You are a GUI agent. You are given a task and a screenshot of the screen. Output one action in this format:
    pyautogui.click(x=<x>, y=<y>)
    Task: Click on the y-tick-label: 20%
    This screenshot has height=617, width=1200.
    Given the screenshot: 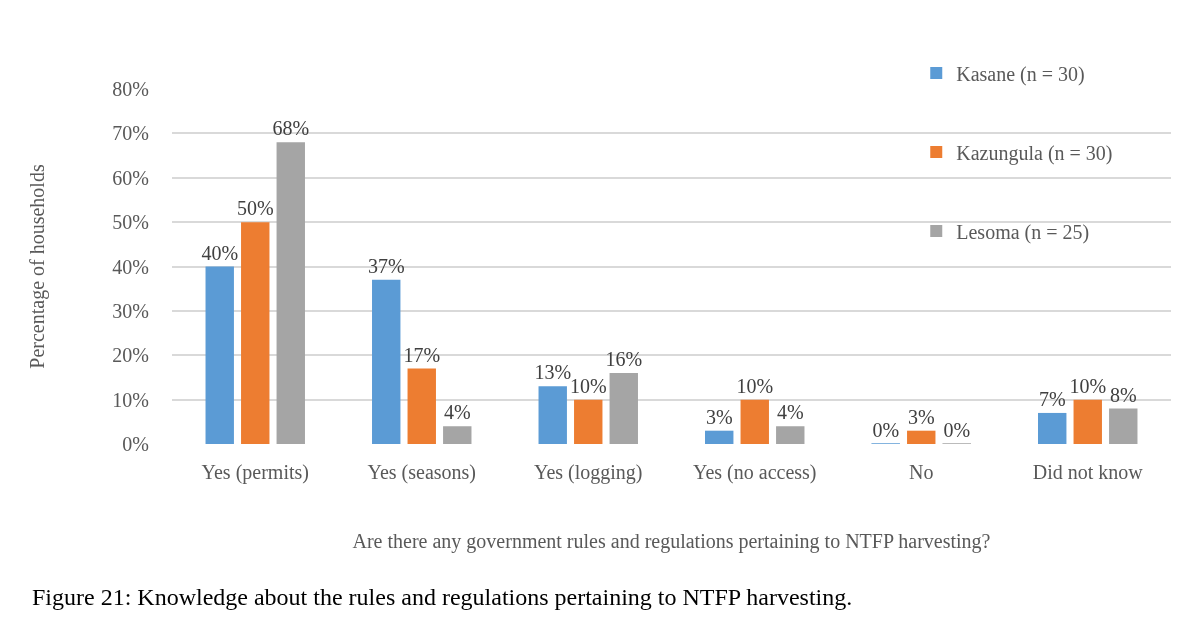 What is the action you would take?
    pyautogui.click(x=130, y=355)
    